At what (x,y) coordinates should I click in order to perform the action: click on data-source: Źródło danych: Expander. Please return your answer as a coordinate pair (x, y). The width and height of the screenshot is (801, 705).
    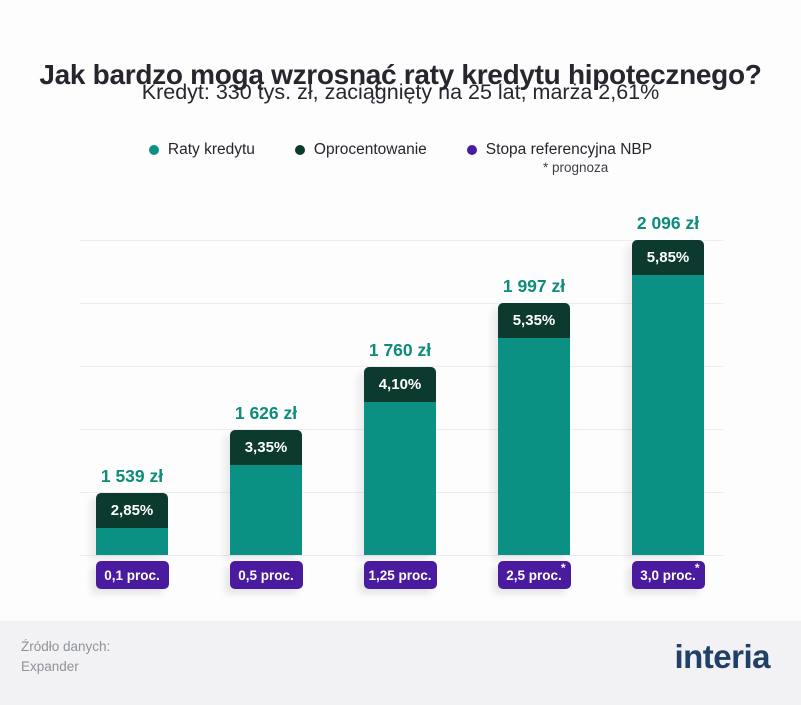
    Looking at the image, I should click on (65, 656).